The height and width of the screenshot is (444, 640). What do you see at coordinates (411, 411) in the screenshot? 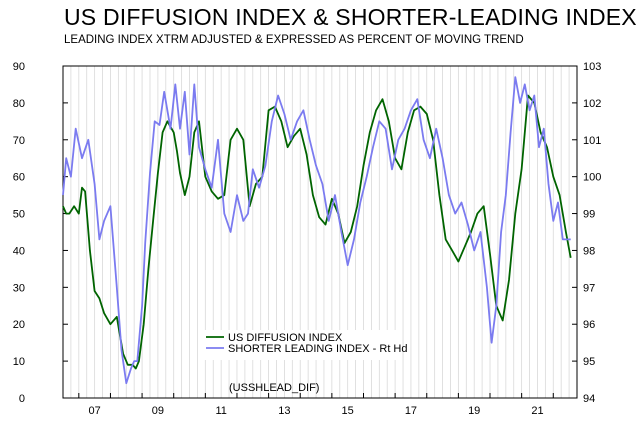
I see `x-axis-tick-label: 17` at bounding box center [411, 411].